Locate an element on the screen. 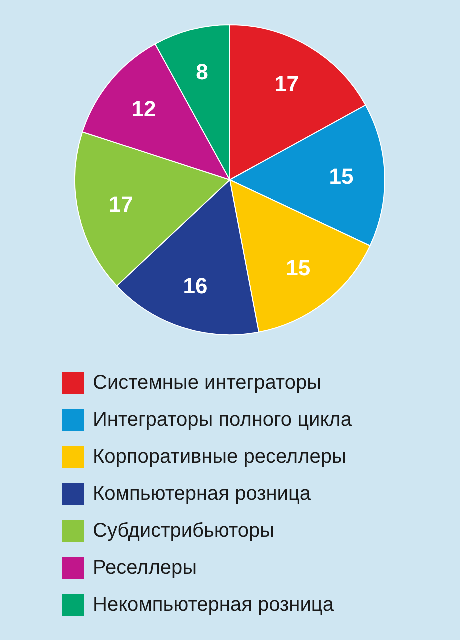 This screenshot has width=460, height=640. data-label: 8 is located at coordinates (202, 71).